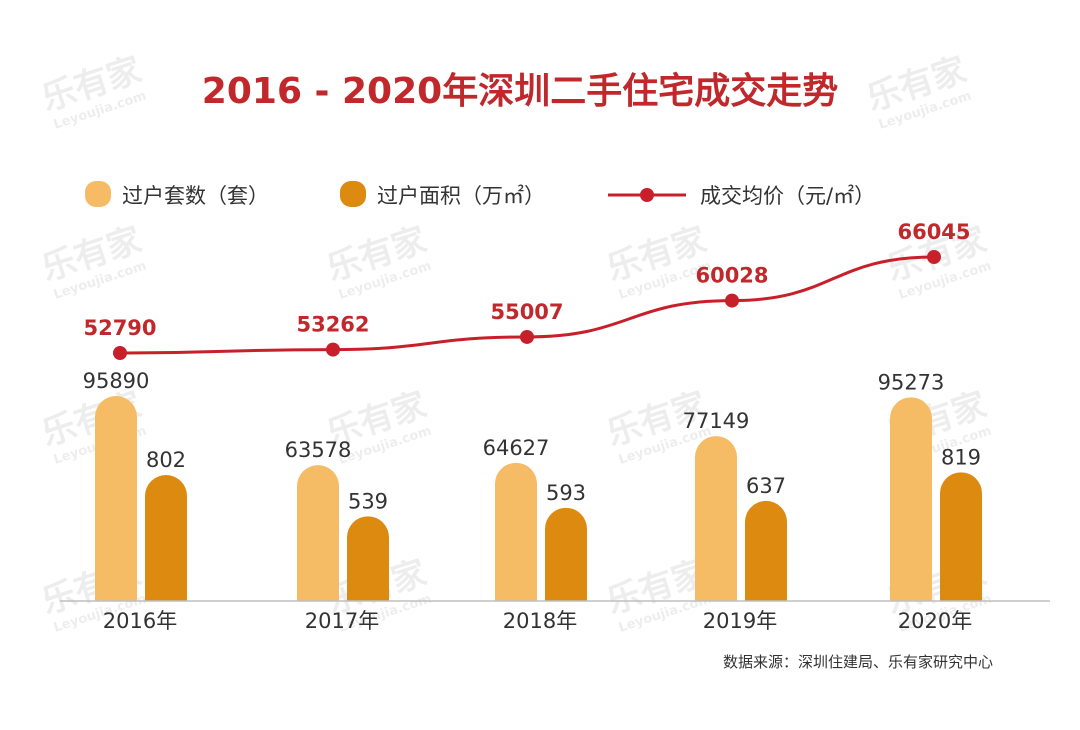 The height and width of the screenshot is (730, 1080). Describe the element at coordinates (647, 195) in the screenshot. I see `legend-dot-price` at that location.